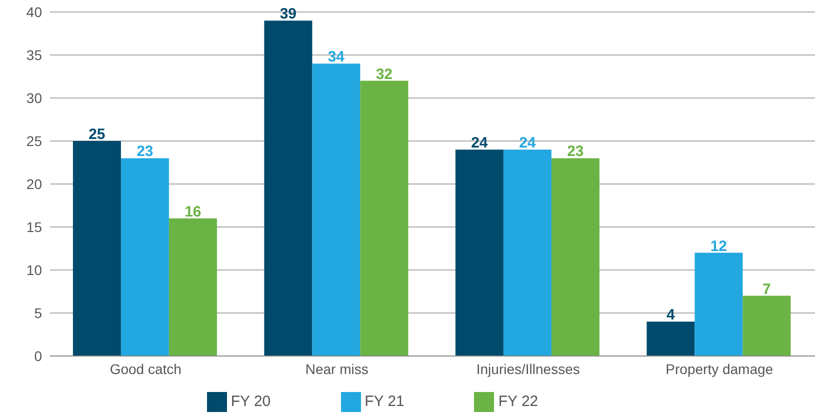 This screenshot has height=416, width=817. What do you see at coordinates (337, 57) in the screenshot?
I see `data-label: 34` at bounding box center [337, 57].